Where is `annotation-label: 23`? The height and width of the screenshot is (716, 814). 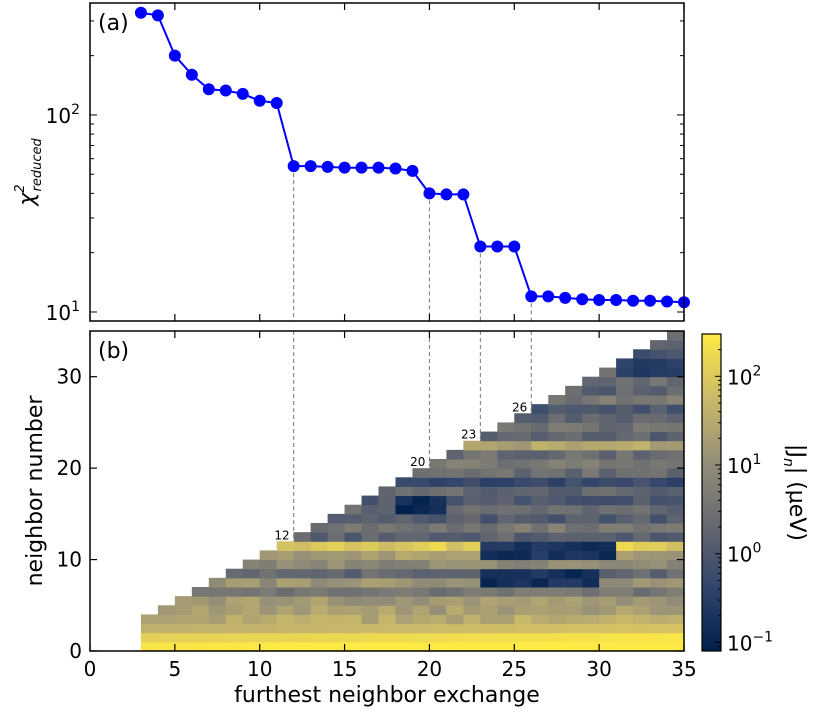 annotation-label: 23 is located at coordinates (468, 435).